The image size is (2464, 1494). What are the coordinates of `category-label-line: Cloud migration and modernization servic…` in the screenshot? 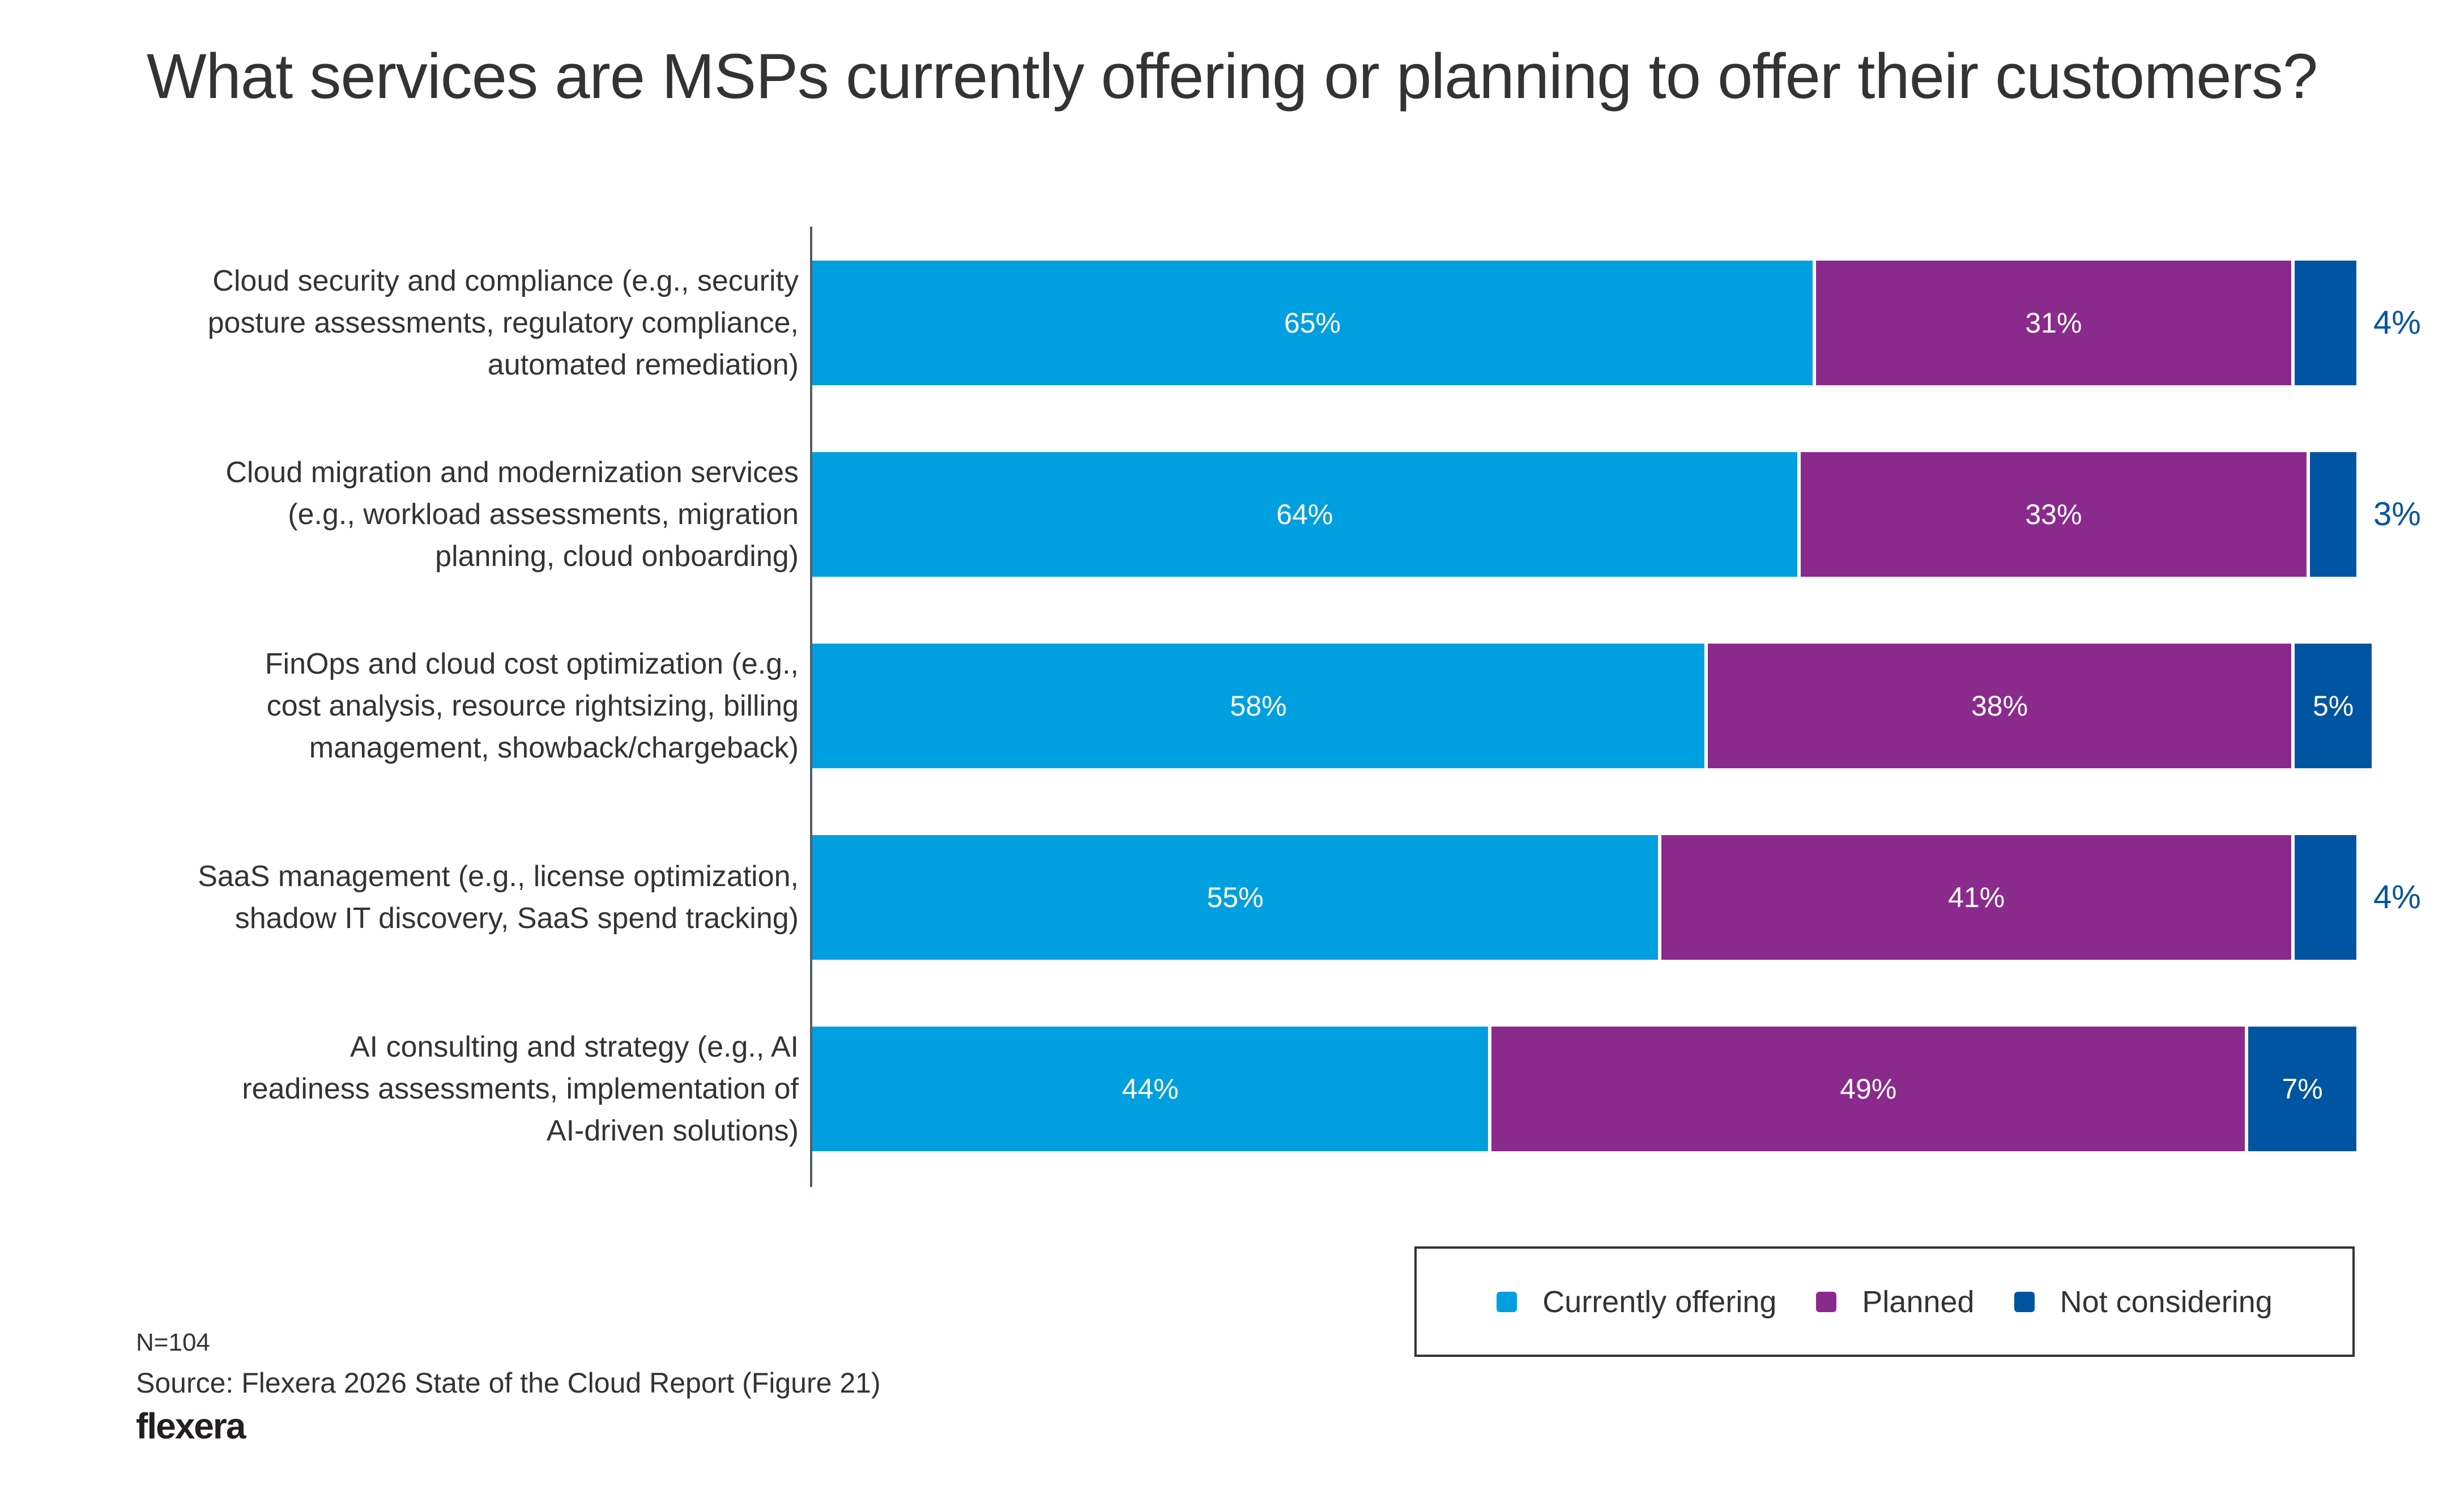 It's located at (512, 472).